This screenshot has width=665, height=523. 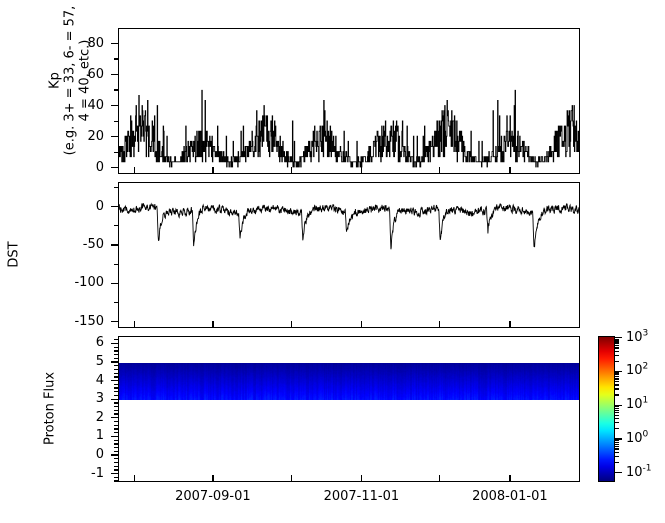 What do you see at coordinates (213, 496) in the screenshot?
I see `x-axis-tick-label: 2007-09-01` at bounding box center [213, 496].